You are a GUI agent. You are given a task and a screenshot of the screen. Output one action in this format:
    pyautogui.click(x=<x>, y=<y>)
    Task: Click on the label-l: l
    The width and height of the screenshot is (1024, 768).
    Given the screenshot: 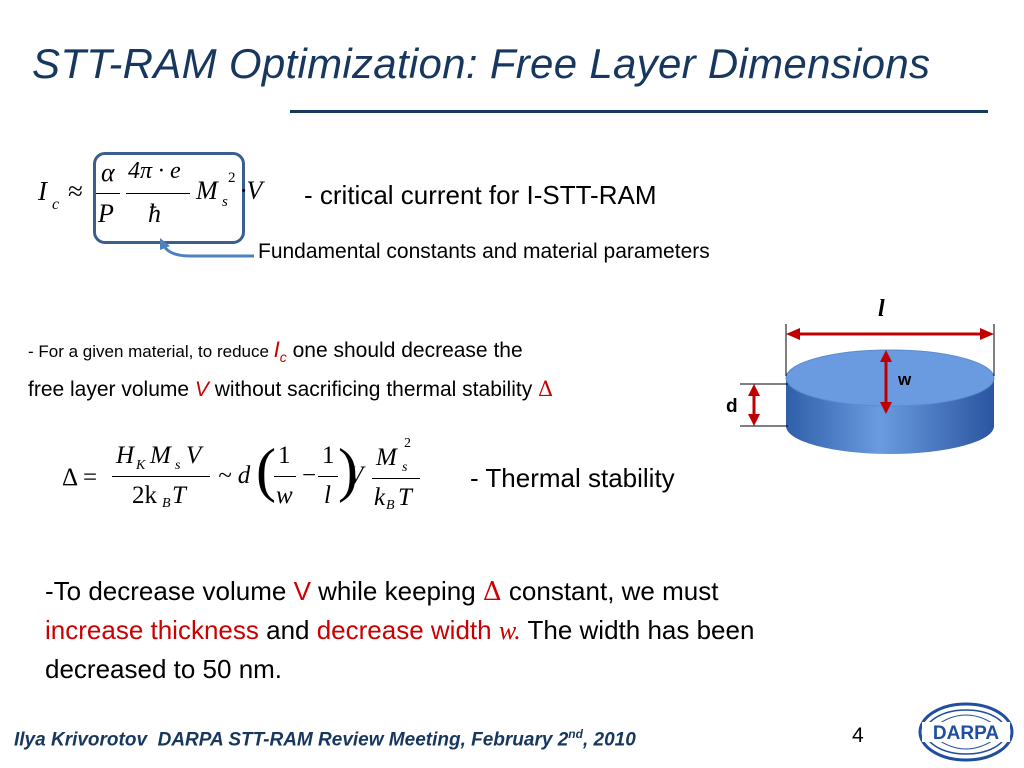 What is the action you would take?
    pyautogui.click(x=881, y=309)
    